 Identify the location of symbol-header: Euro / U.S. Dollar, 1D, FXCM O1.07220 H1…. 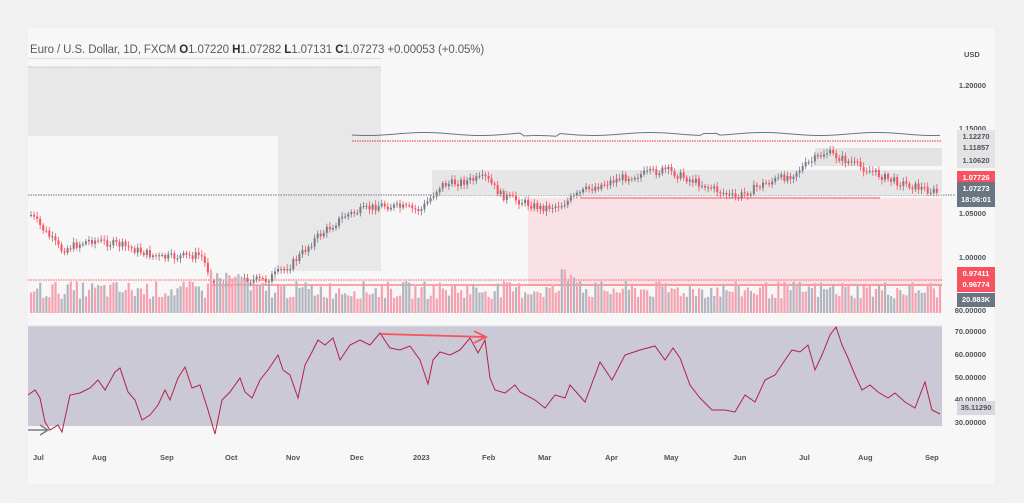
(257, 50).